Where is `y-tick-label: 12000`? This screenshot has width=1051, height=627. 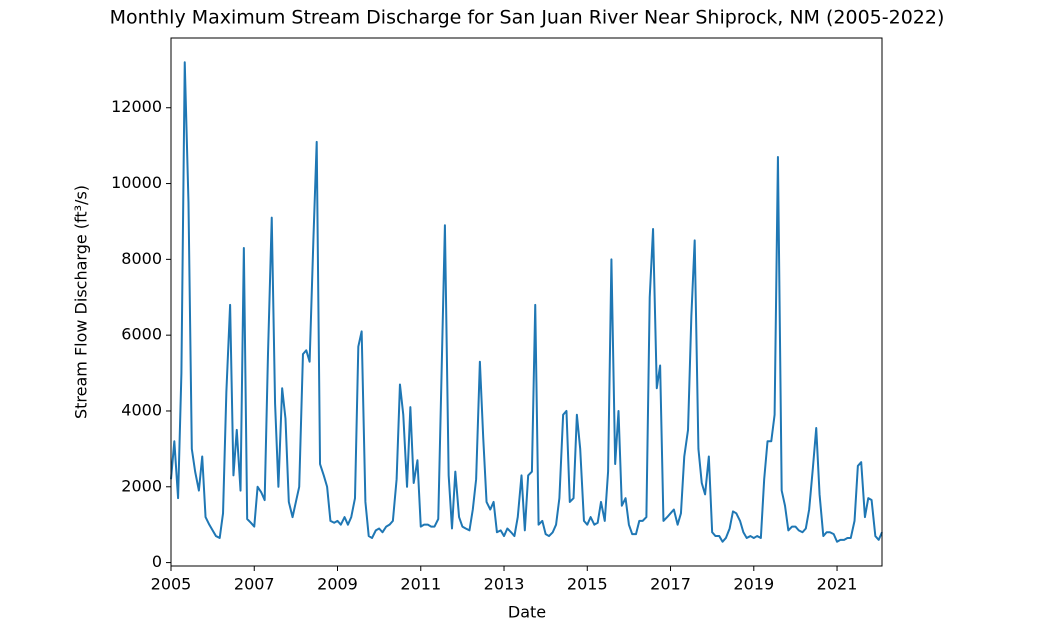 y-tick-label: 12000 is located at coordinates (136, 106).